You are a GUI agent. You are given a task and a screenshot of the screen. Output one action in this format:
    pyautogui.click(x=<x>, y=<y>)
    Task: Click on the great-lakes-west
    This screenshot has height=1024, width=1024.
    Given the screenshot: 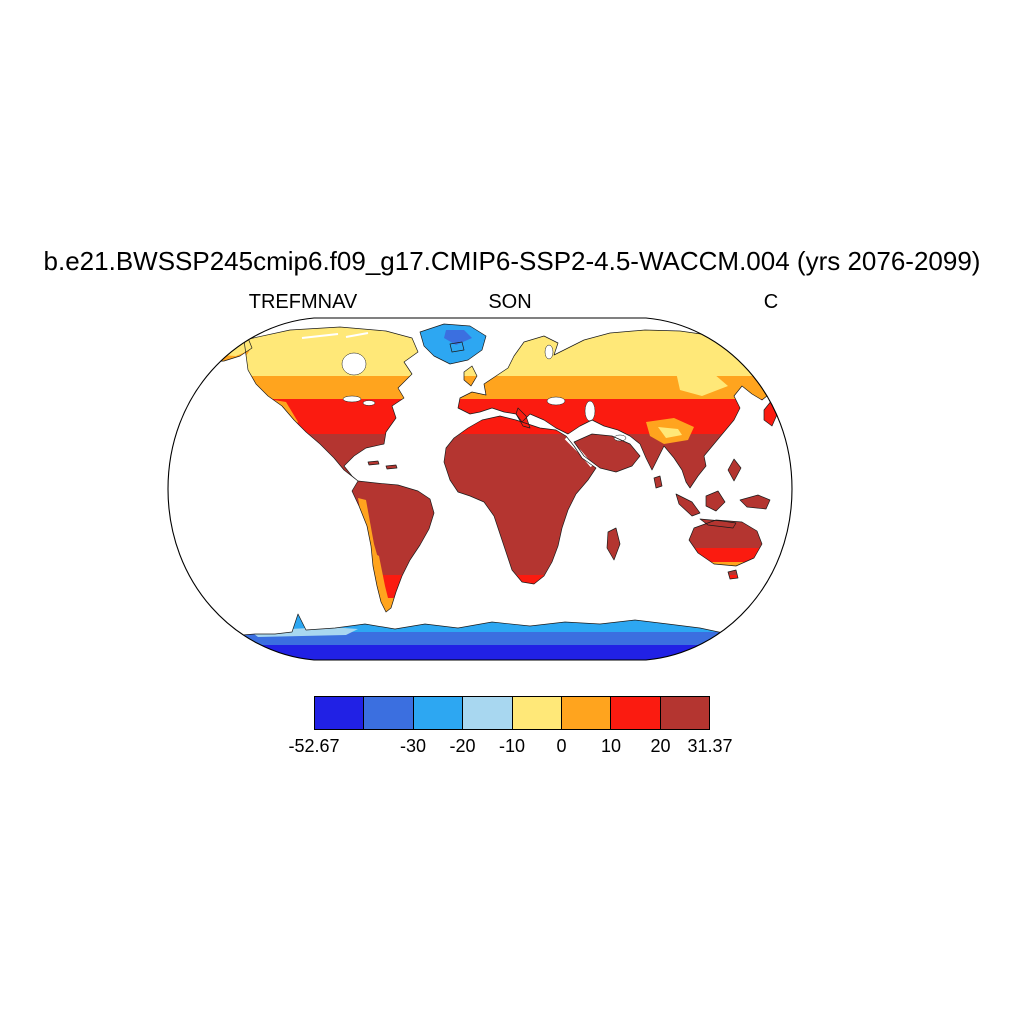 What is the action you would take?
    pyautogui.click(x=352, y=399)
    